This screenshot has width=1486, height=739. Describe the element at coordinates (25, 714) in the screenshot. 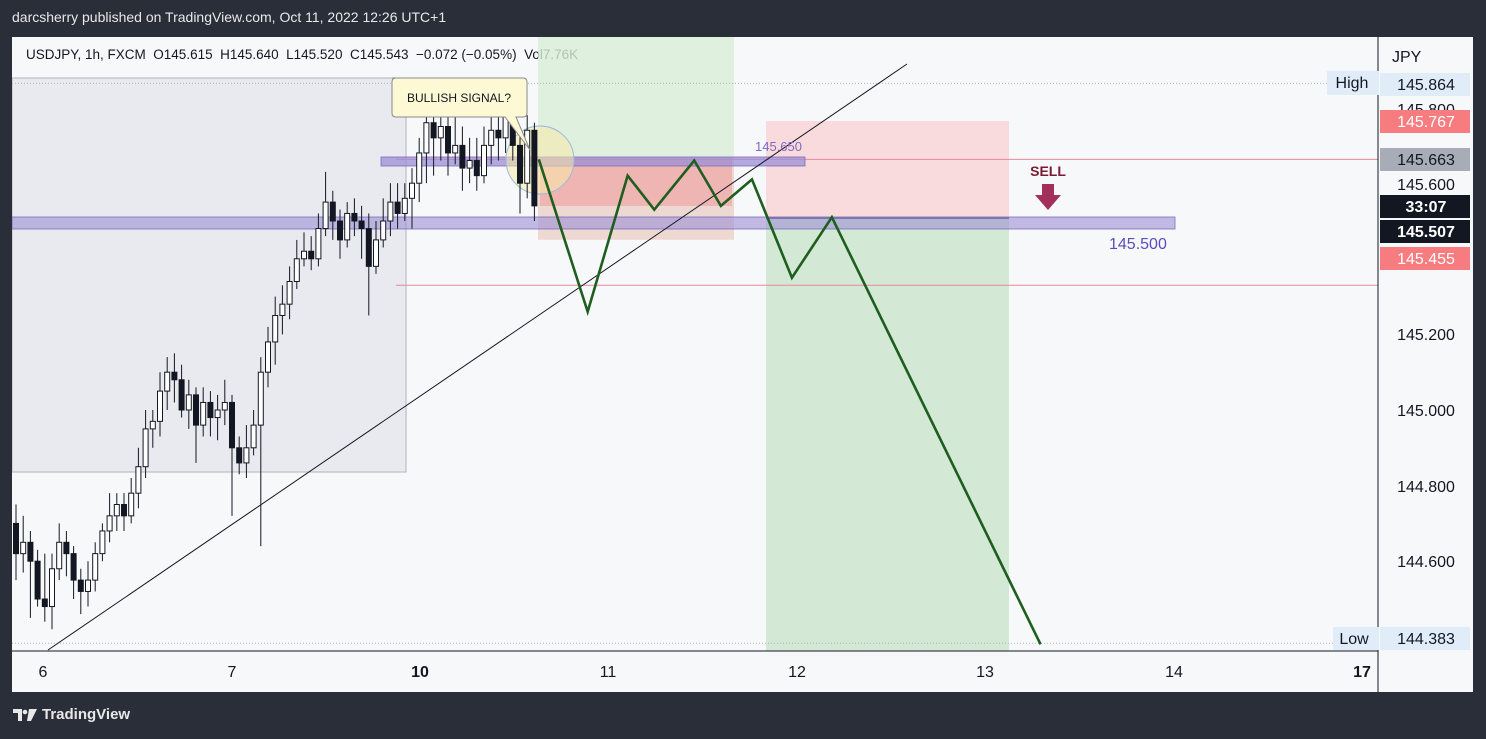

I see `tradingview-logo-icon` at that location.